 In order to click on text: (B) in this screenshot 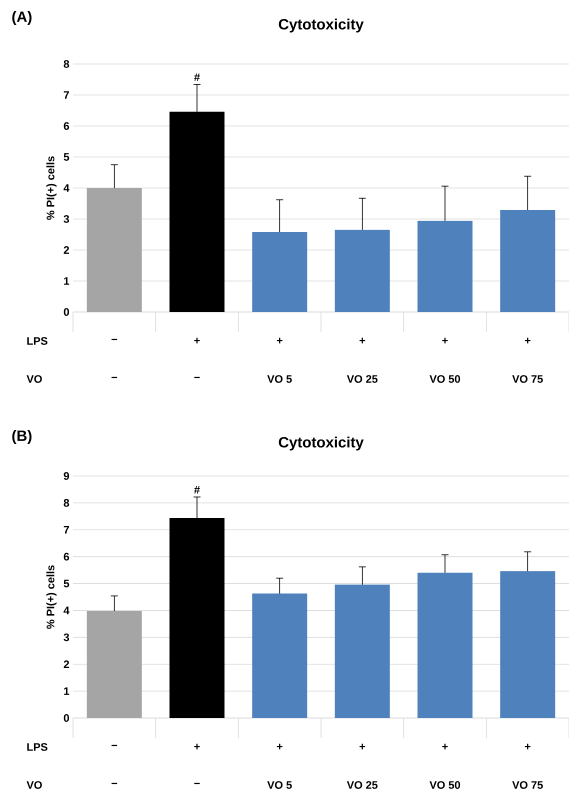, I will do `click(22, 437)`.